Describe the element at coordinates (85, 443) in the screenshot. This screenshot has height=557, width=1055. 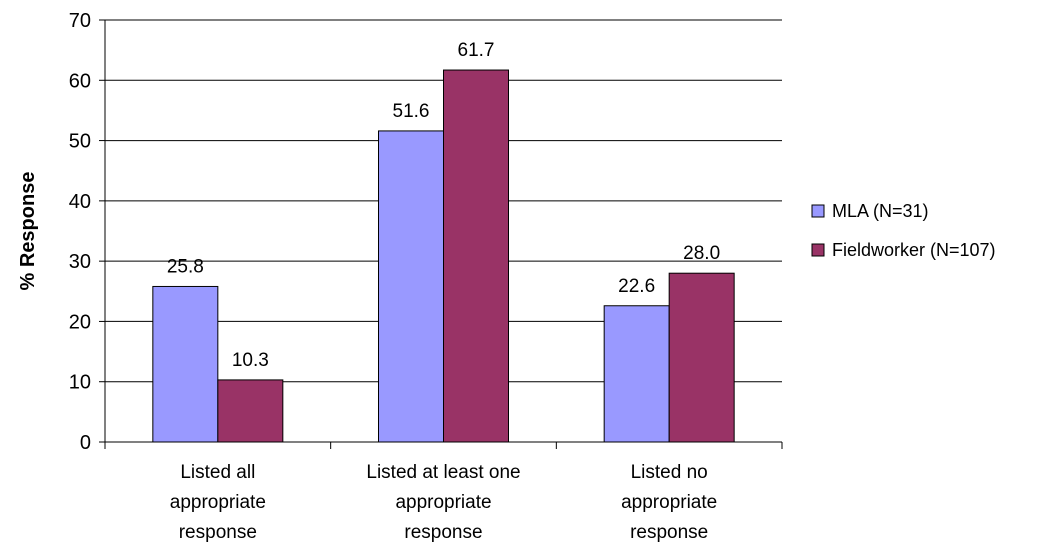
I see `y-tick-label: 0` at that location.